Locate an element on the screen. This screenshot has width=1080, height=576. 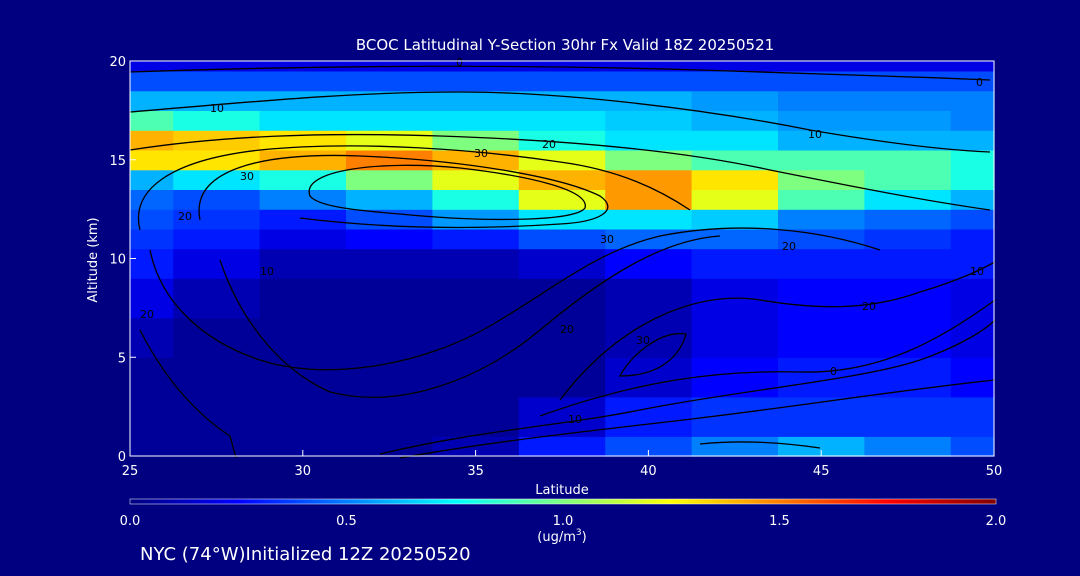
y-axis-label: Altitude (km) is located at coordinates (93, 259).